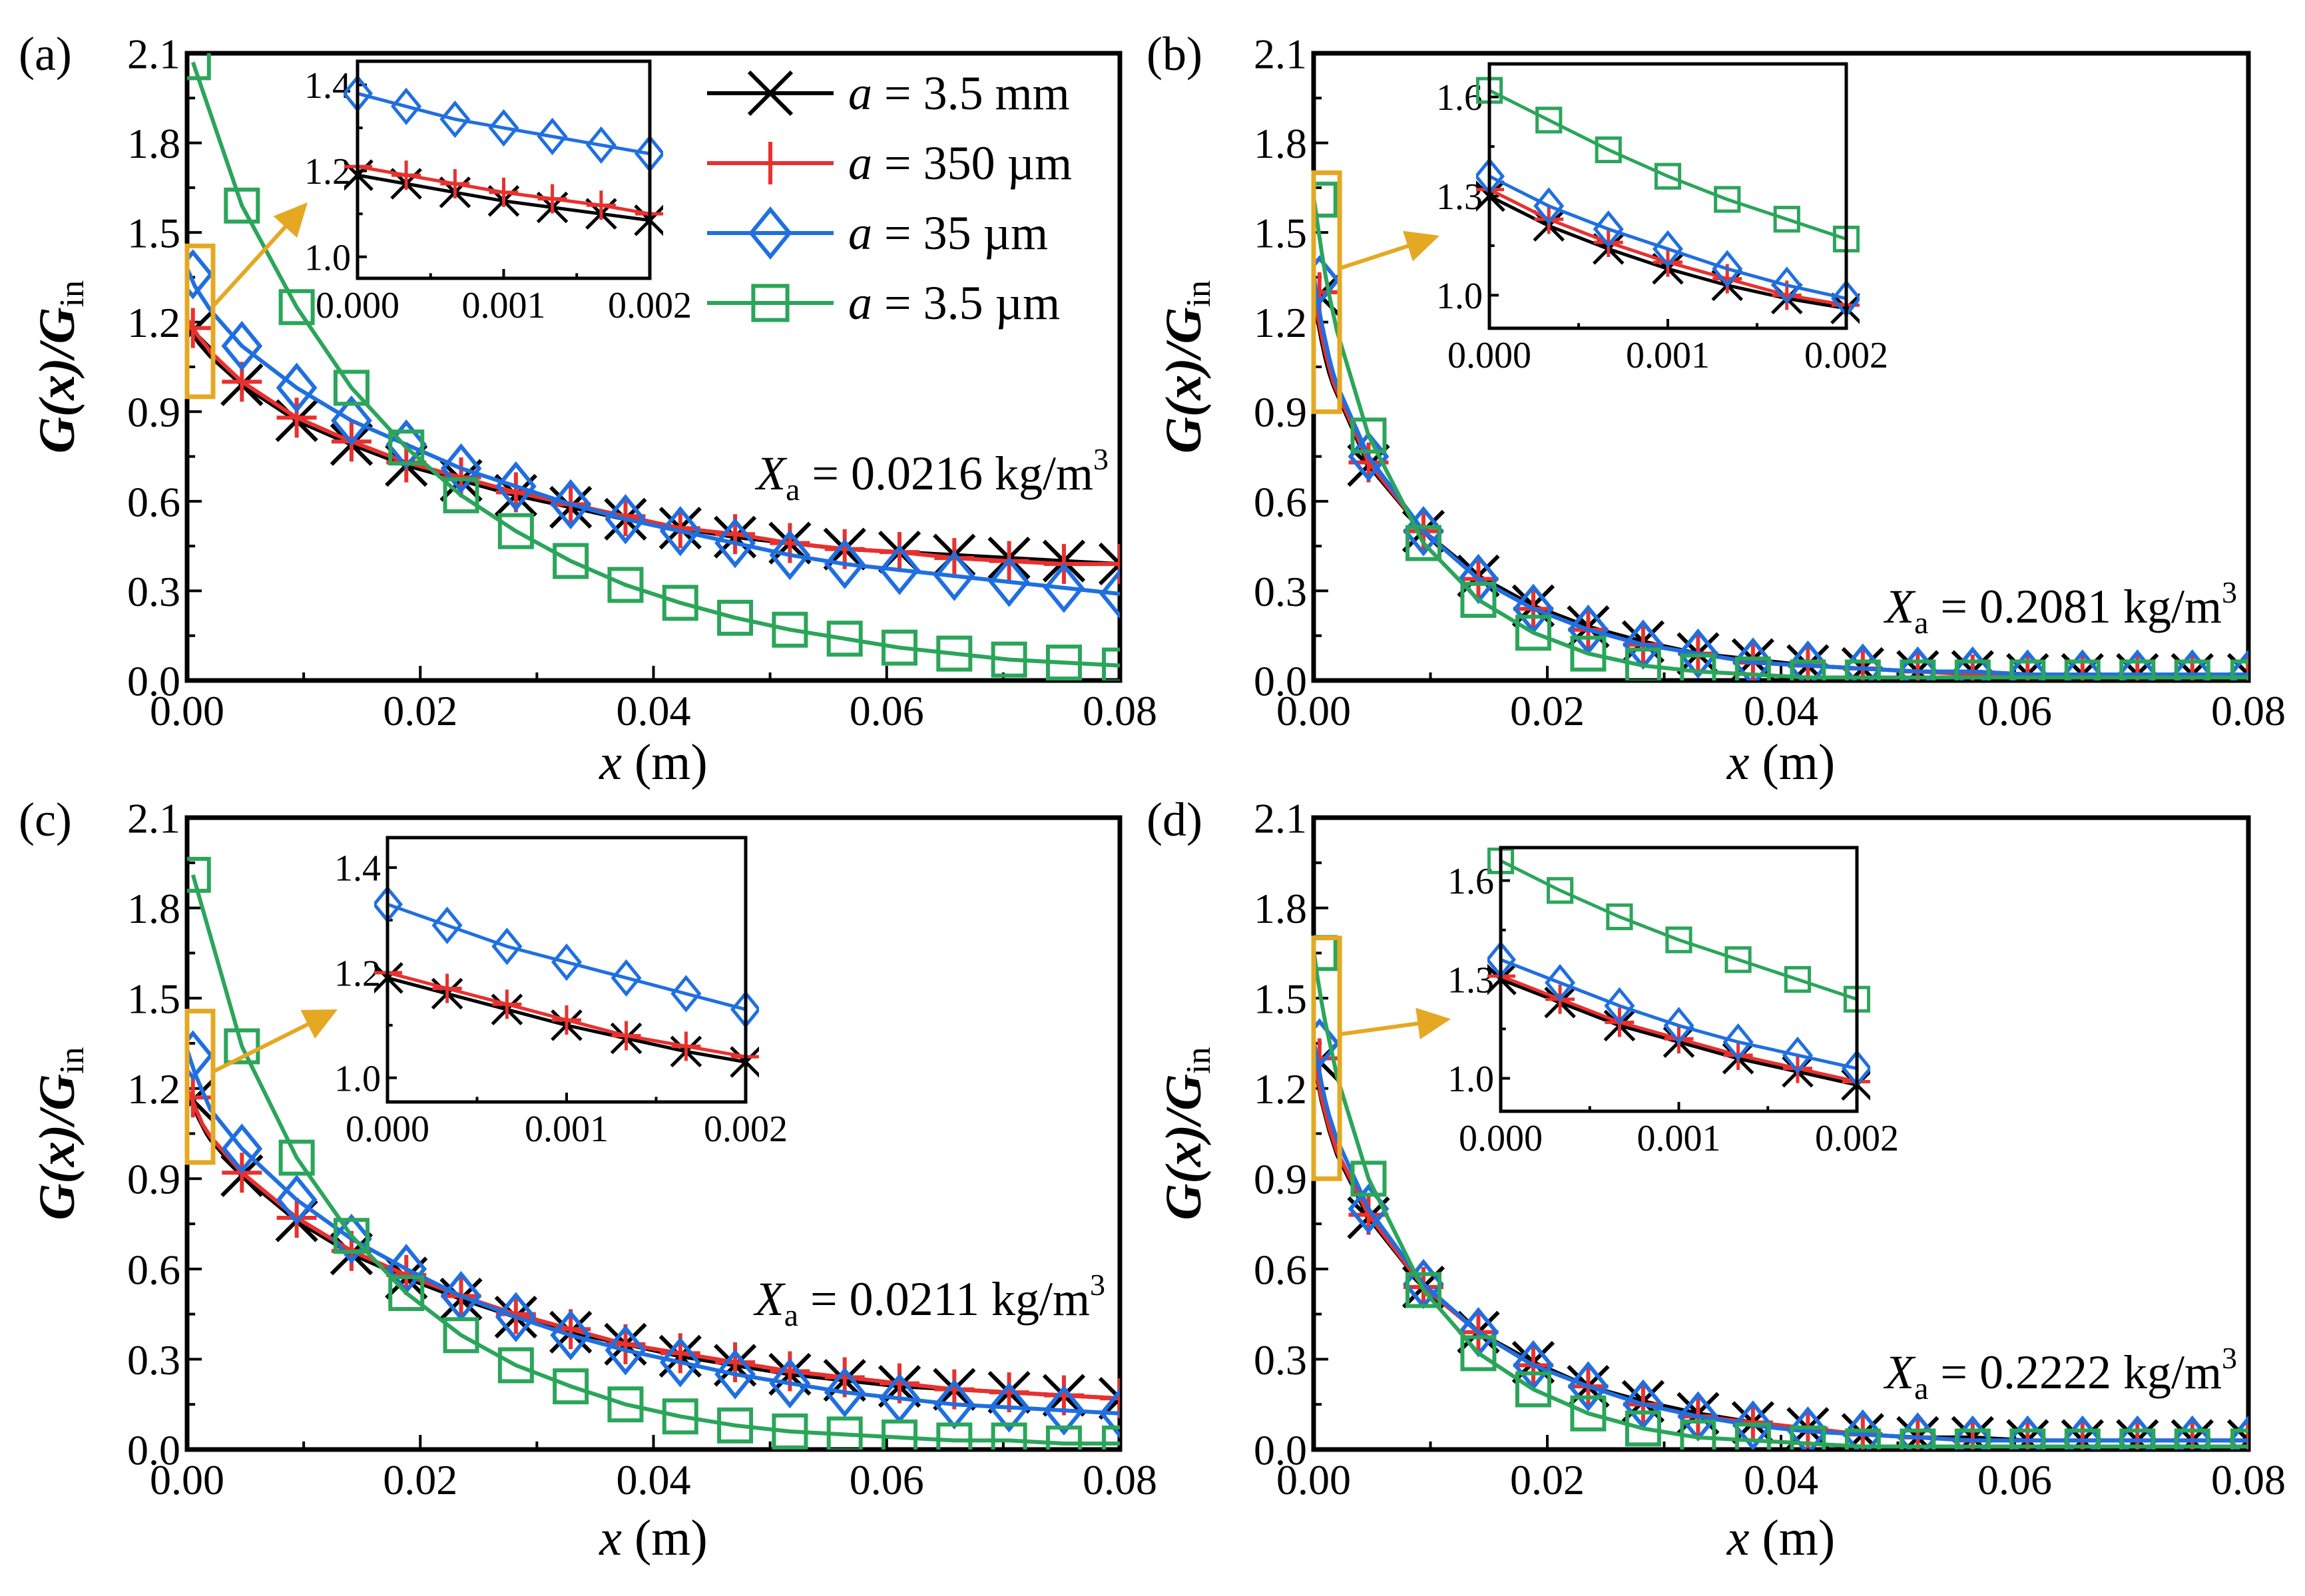  I want to click on y-tick-label: 1.8, so click(1280, 908).